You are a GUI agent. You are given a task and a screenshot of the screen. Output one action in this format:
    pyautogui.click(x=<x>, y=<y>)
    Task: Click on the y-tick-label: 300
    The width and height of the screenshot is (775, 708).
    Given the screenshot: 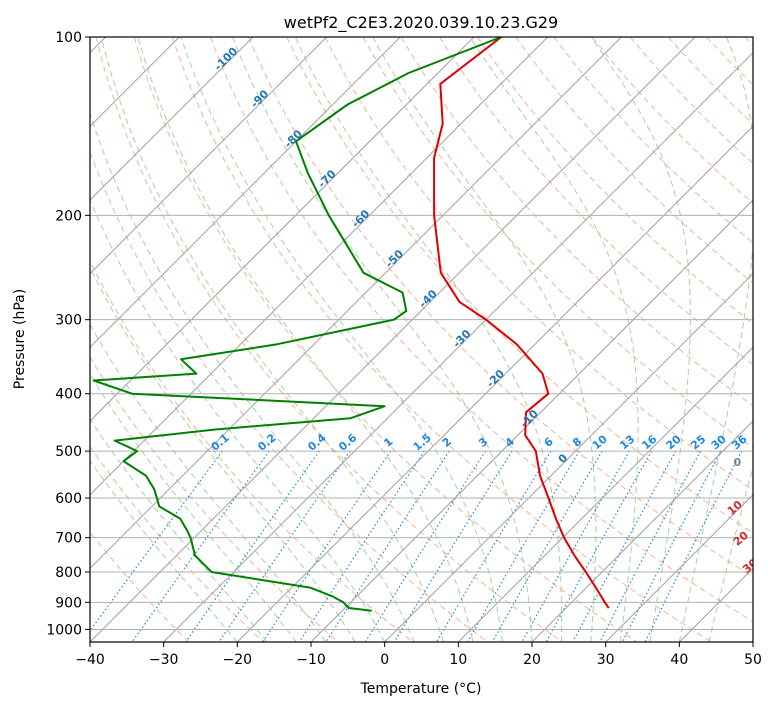 What is the action you would take?
    pyautogui.click(x=68, y=321)
    